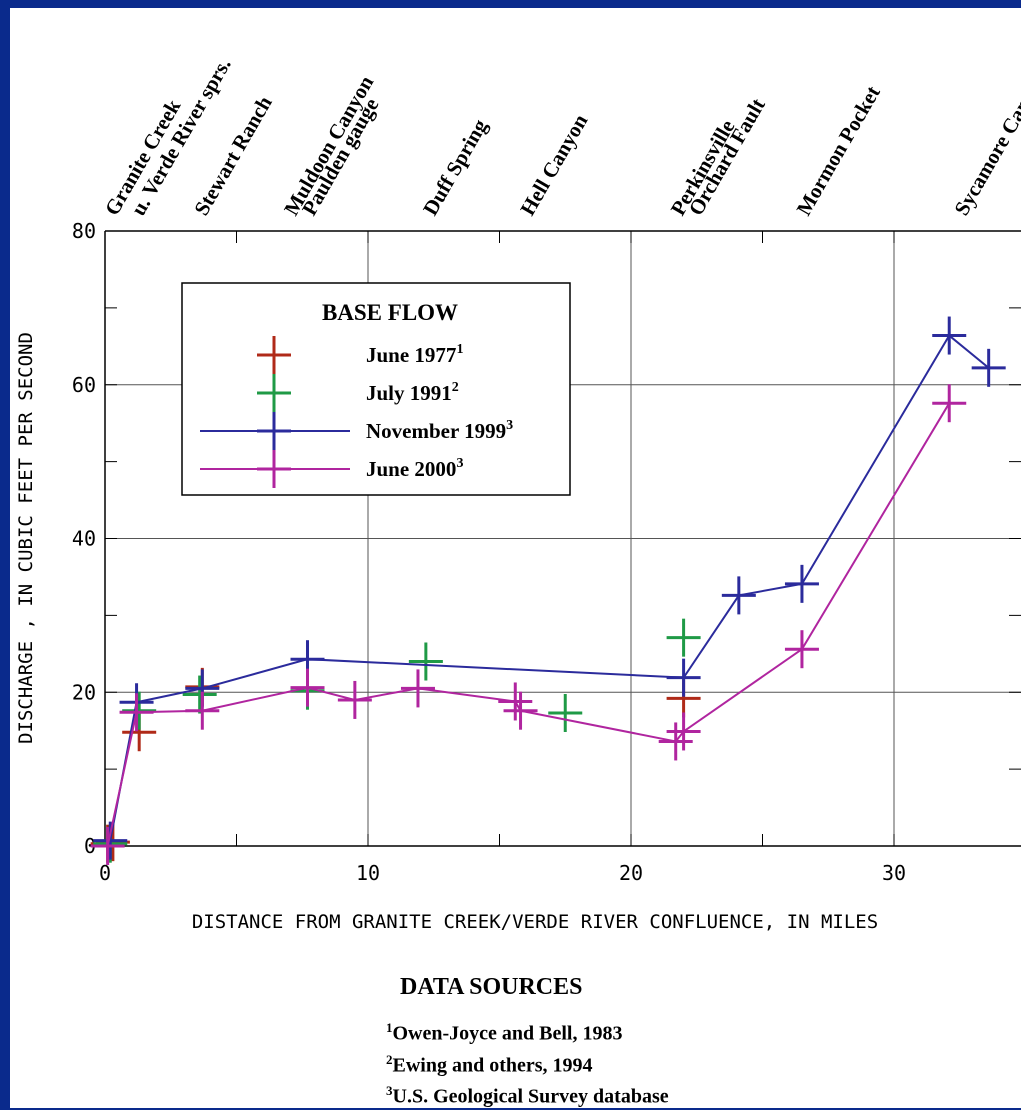 Image resolution: width=1021 pixels, height=1110 pixels. I want to click on legend-label: June 20003, so click(414, 468).